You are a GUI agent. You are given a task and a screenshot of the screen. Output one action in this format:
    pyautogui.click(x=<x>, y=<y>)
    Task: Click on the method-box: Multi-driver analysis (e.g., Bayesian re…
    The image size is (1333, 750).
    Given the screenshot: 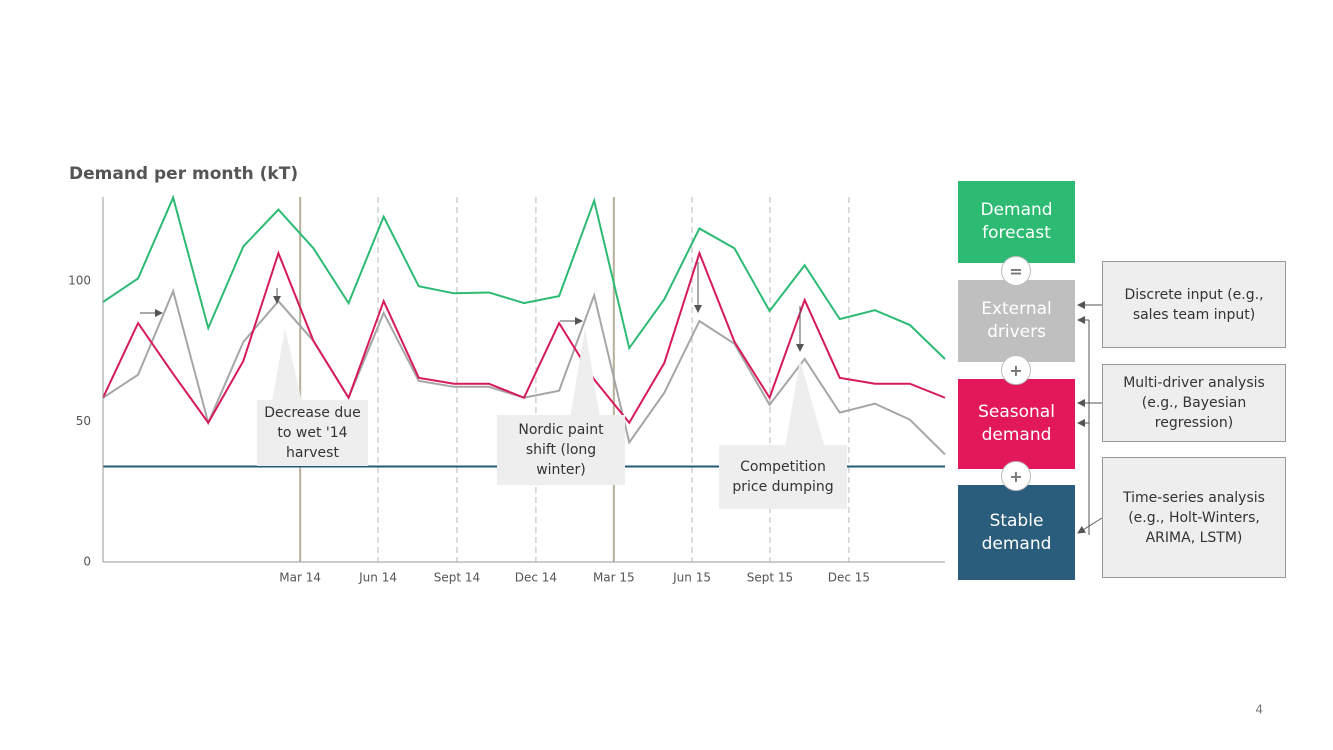 What is the action you would take?
    pyautogui.click(x=1194, y=403)
    